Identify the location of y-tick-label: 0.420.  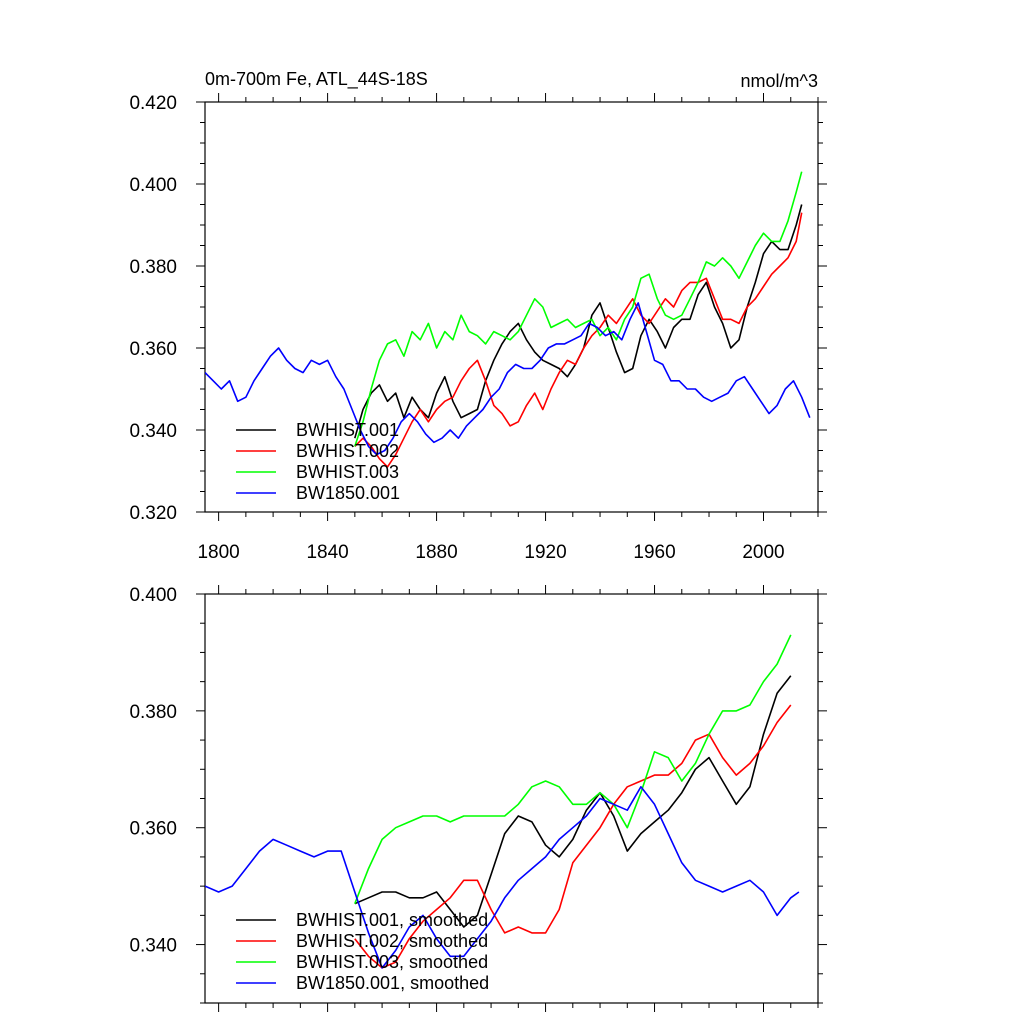
(153, 103).